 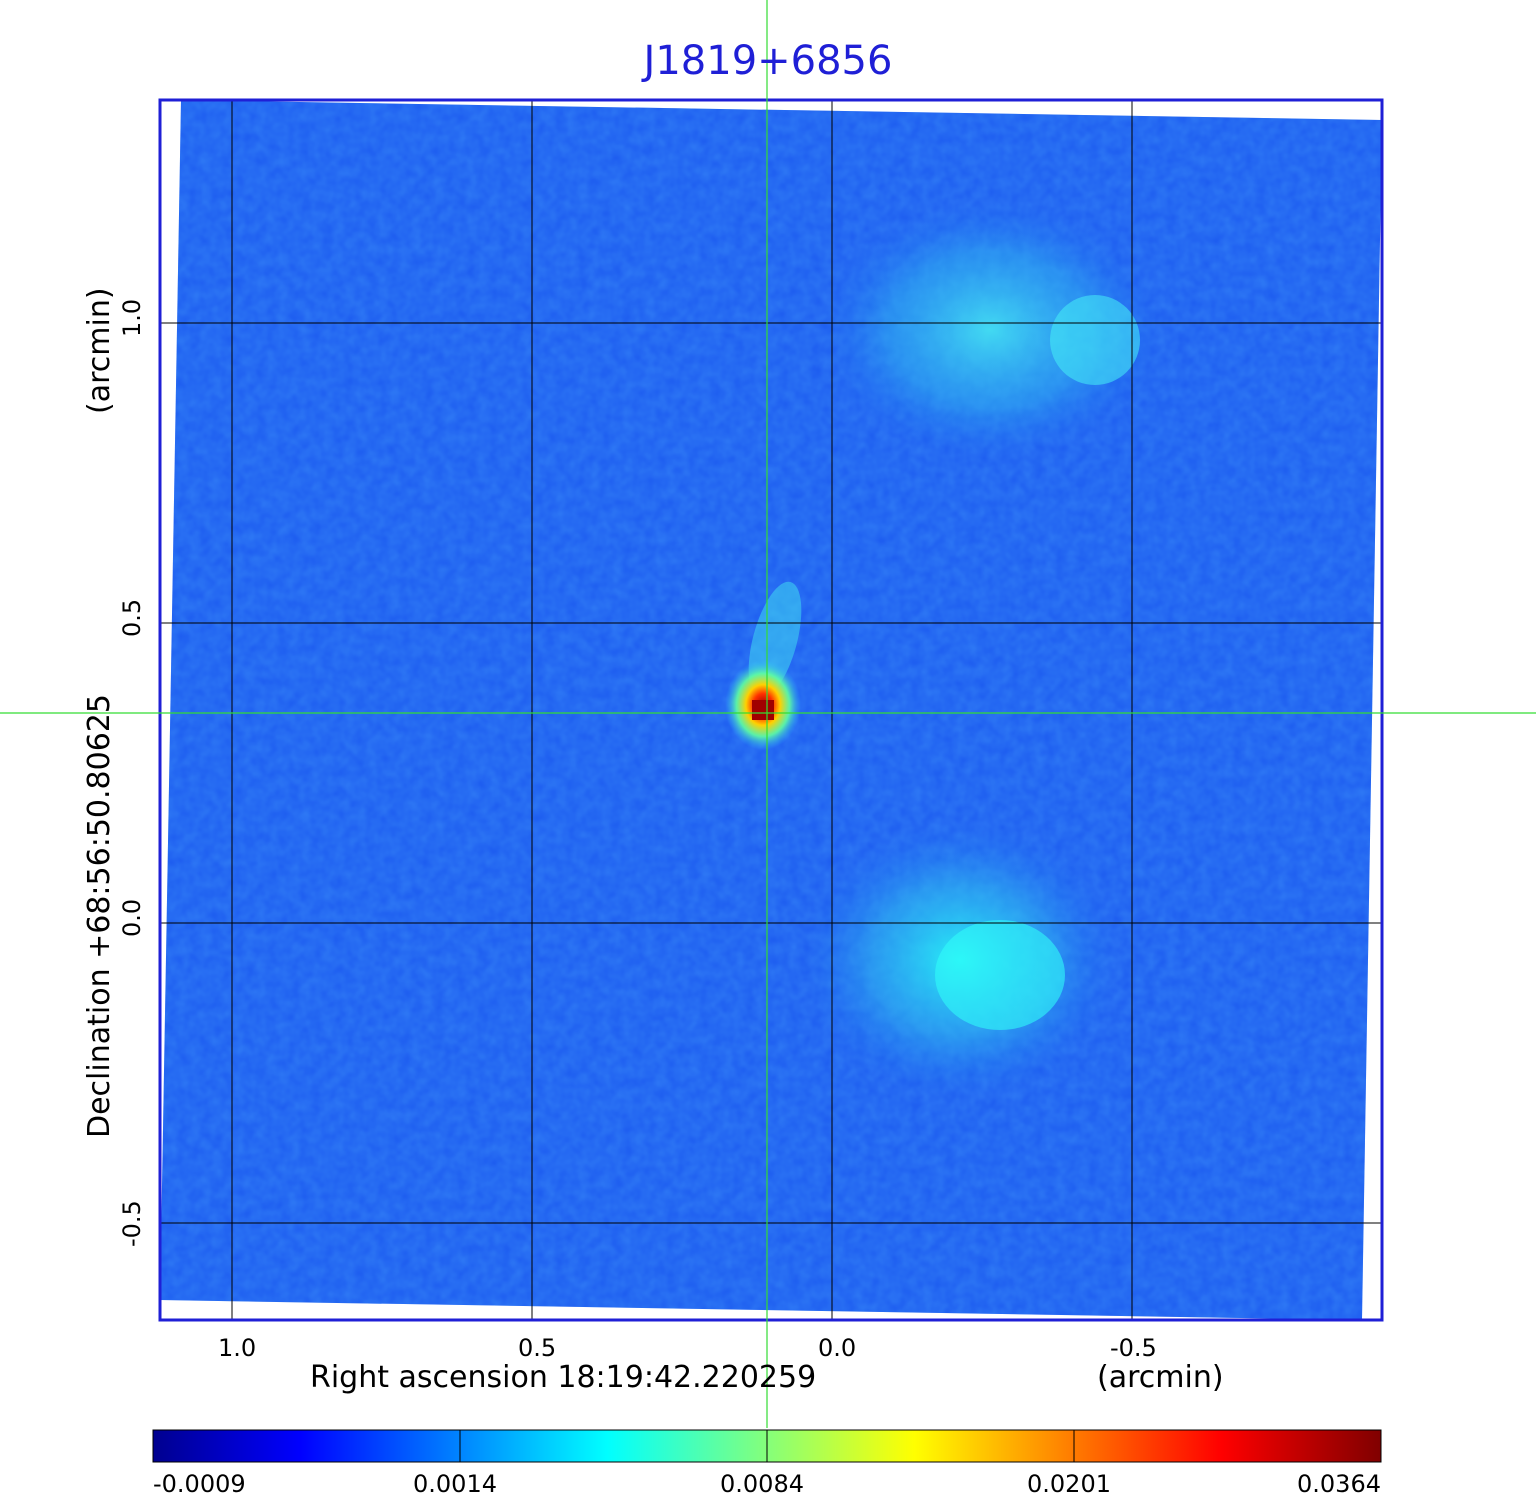 What do you see at coordinates (132, 1223) in the screenshot?
I see `y-tick-label: -0.5` at bounding box center [132, 1223].